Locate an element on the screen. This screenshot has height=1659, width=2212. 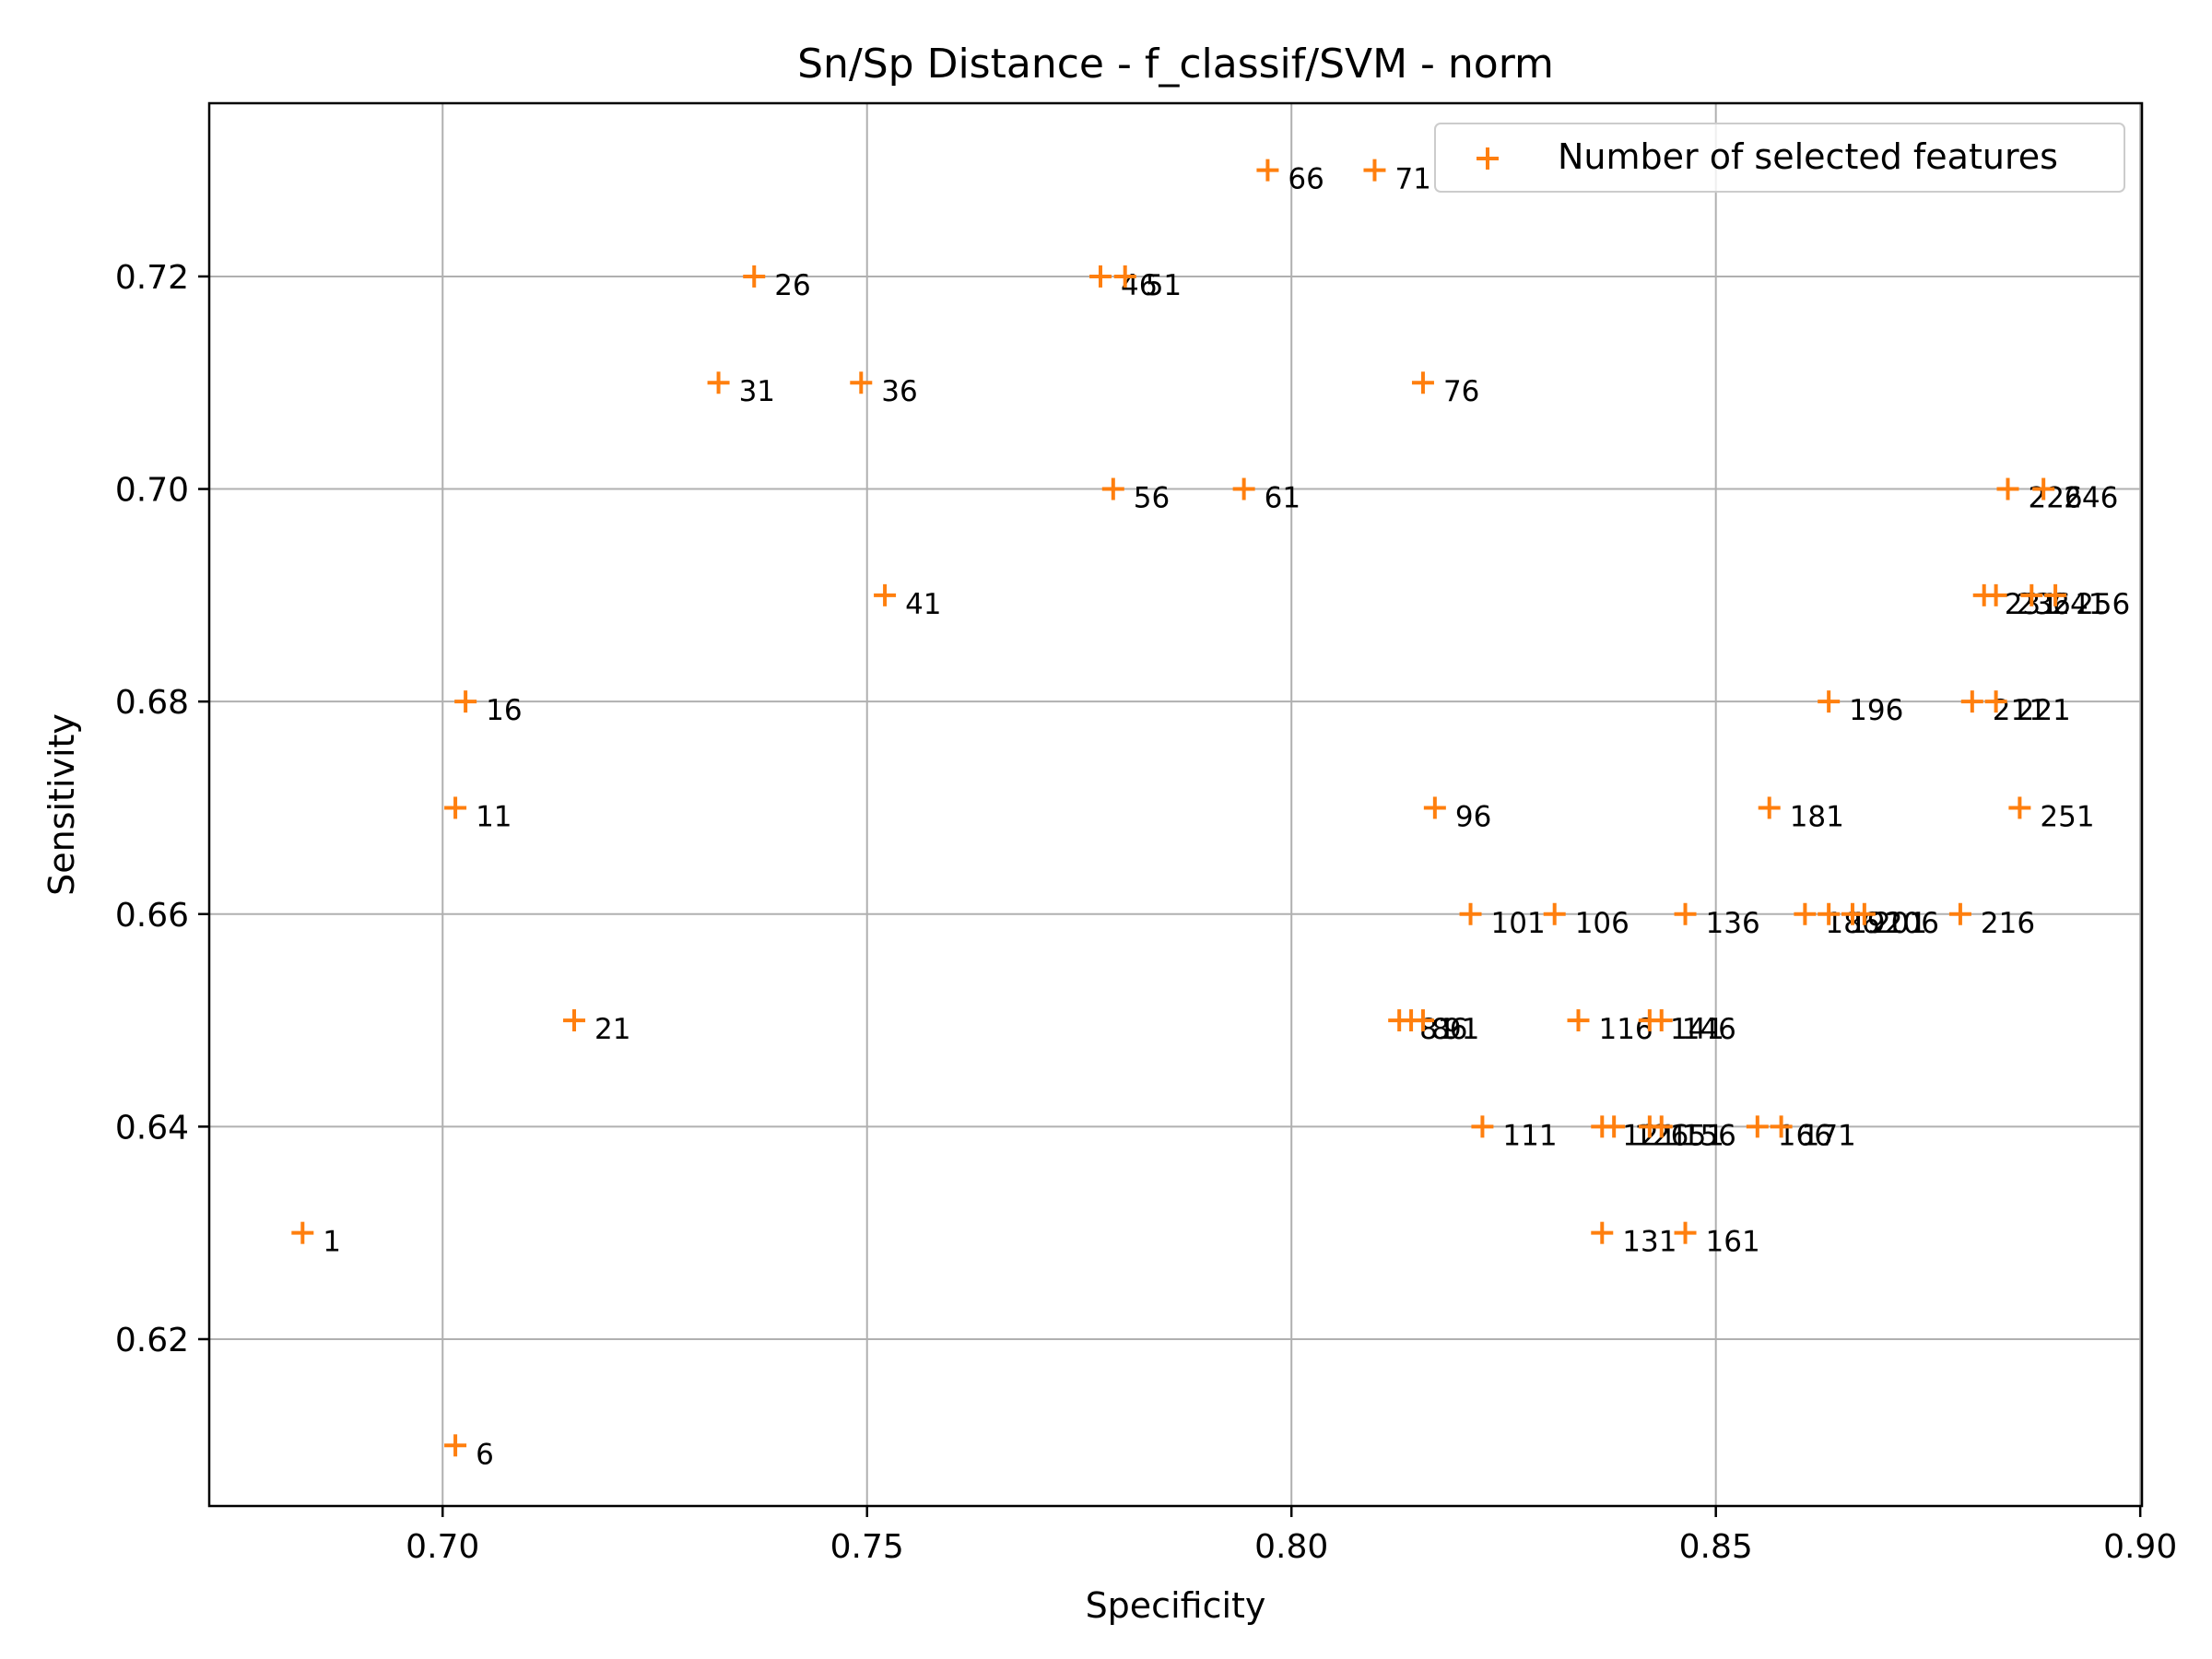
point-label: 61 is located at coordinates (1282, 498).